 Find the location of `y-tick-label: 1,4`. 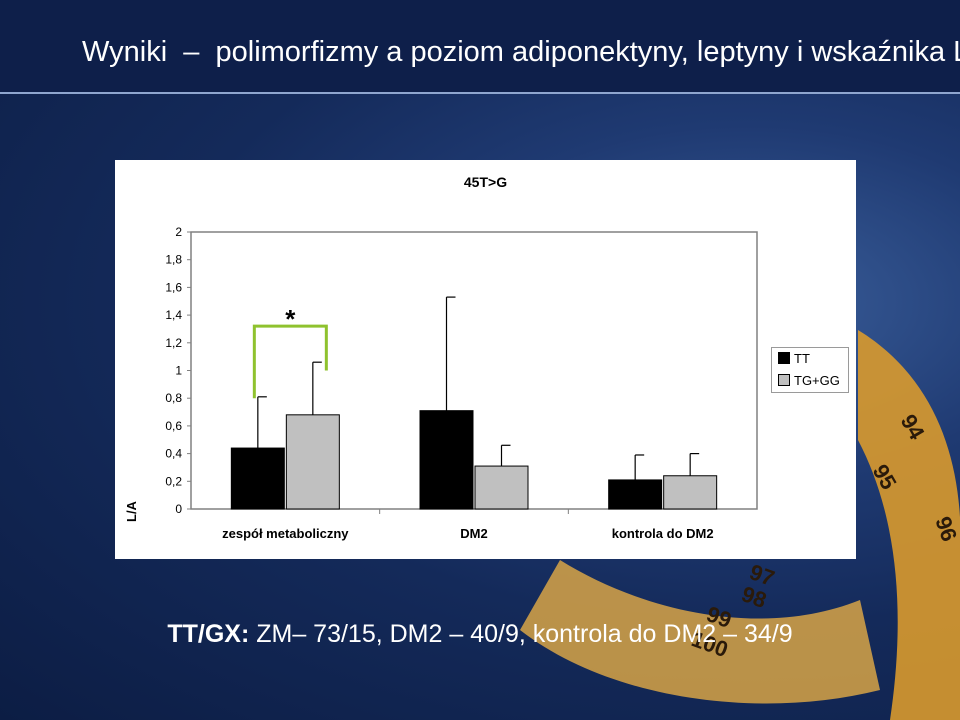

y-tick-label: 1,4 is located at coordinates (173, 315).